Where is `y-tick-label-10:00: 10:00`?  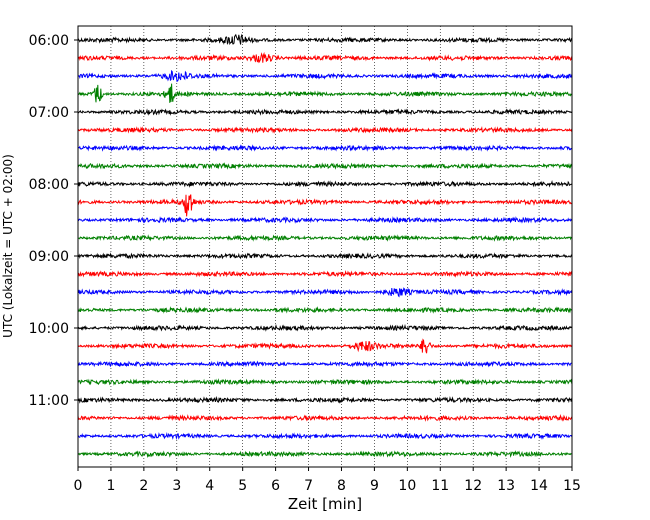 y-tick-label-10:00: 10:00 is located at coordinates (49, 329).